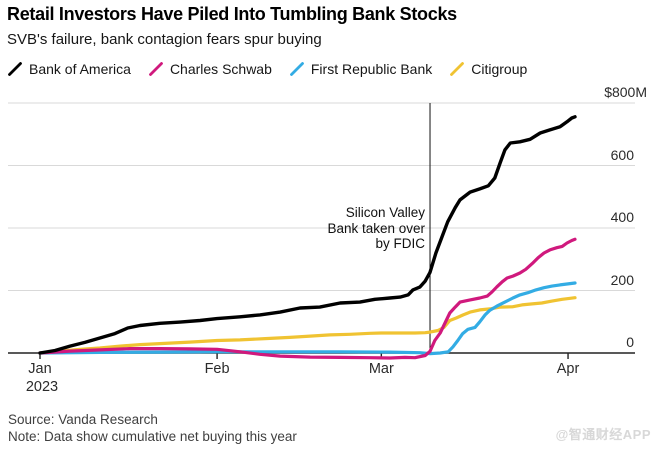 The image size is (660, 451). Describe the element at coordinates (499, 69) in the screenshot. I see `legend-label: Citigroup` at that location.